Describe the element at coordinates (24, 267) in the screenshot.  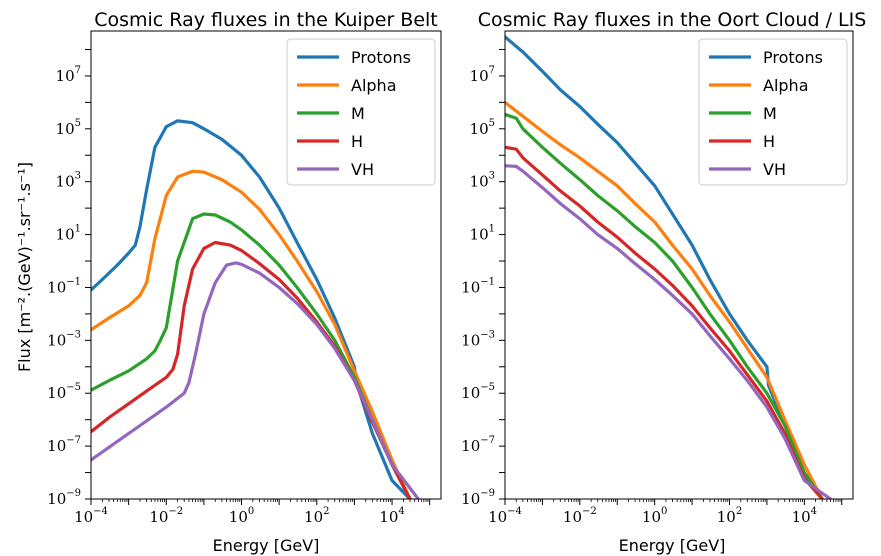
I see `y-axis-label: Flux [m⁻².(GeV)⁻¹.sr⁻¹.s⁻¹]` at that location.